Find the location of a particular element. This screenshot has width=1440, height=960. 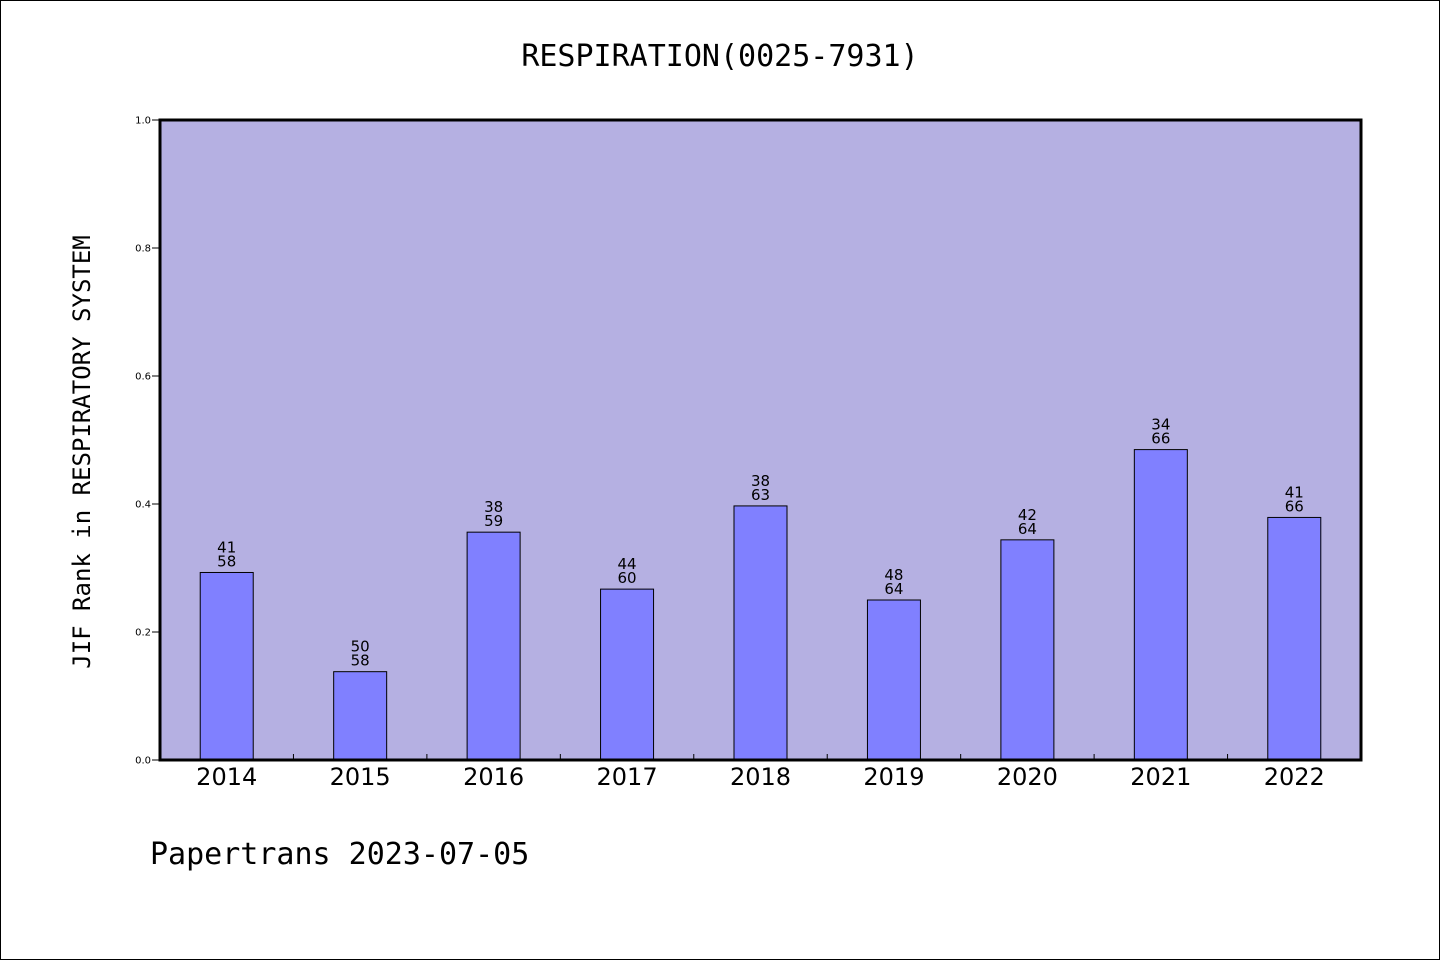

x-tick-label: 2018 is located at coordinates (760, 777).